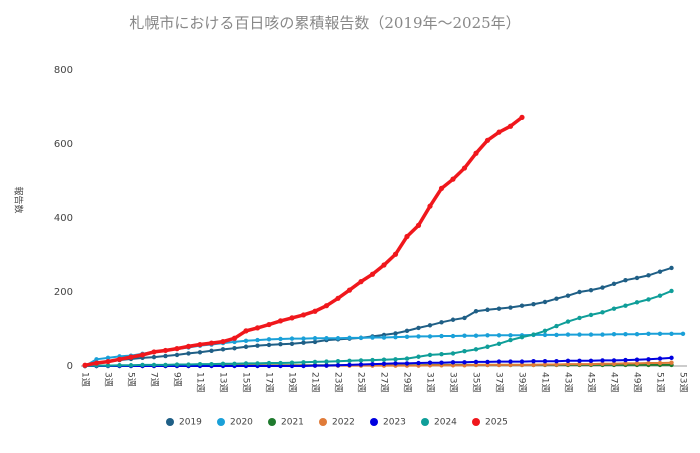  I want to click on x-tick-label: 27週, so click(384, 382).